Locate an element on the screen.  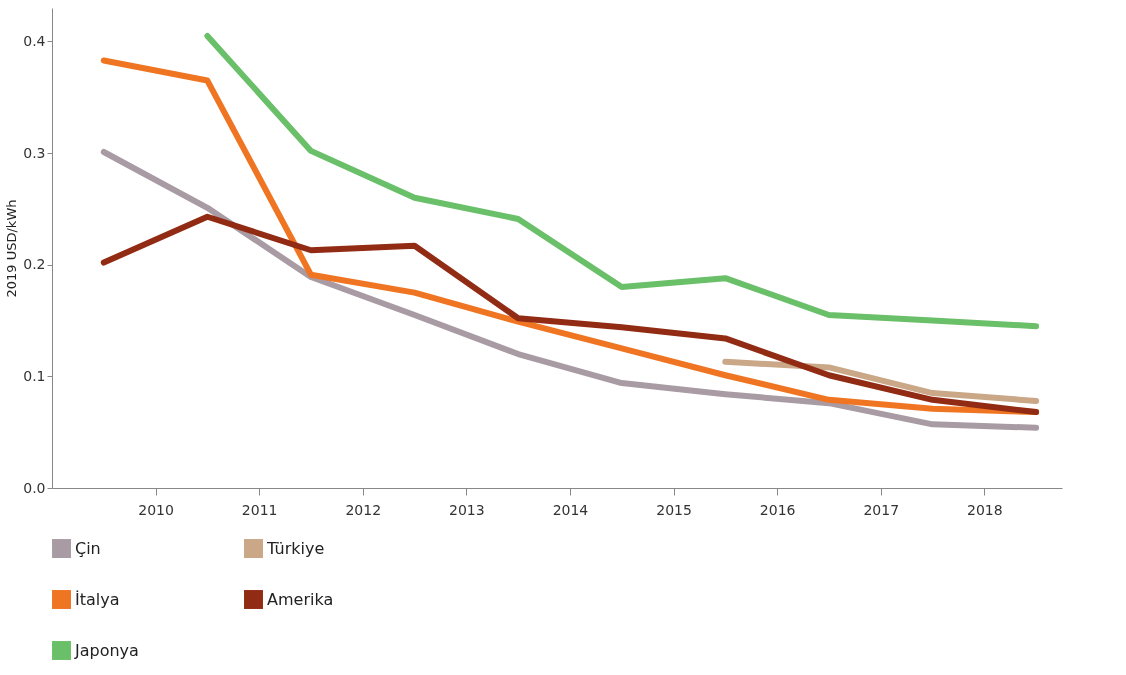
x-tick-label: 2018 is located at coordinates (984, 509).